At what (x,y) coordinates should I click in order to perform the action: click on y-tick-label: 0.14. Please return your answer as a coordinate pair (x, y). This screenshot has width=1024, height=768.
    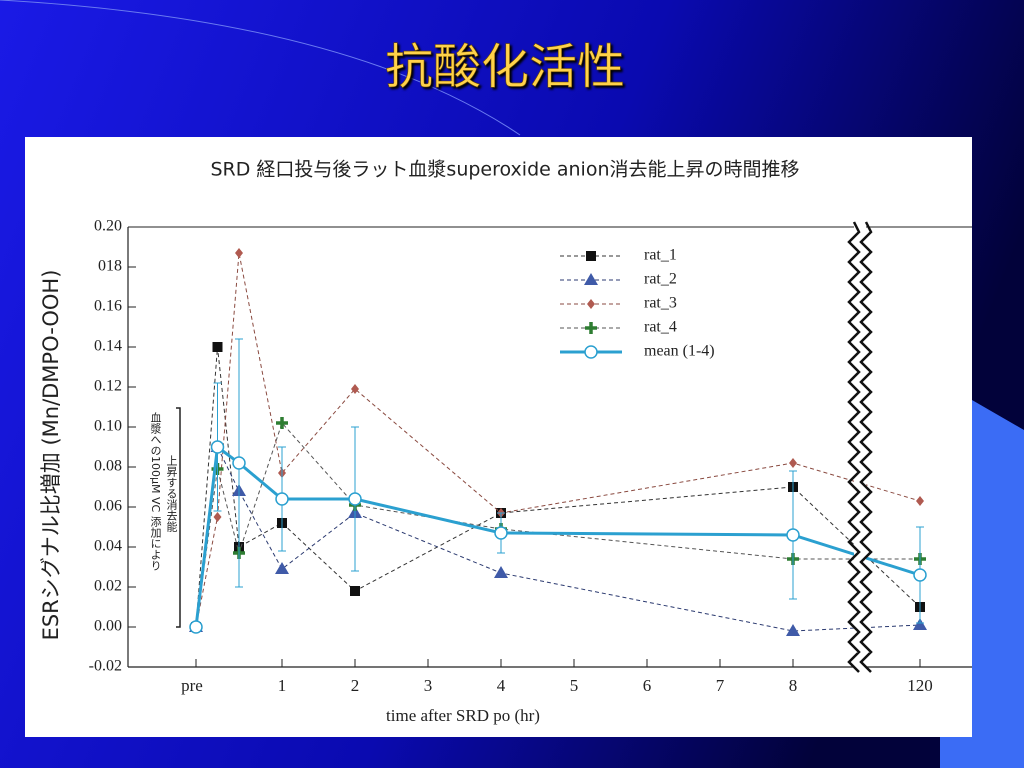
    Looking at the image, I should click on (108, 346).